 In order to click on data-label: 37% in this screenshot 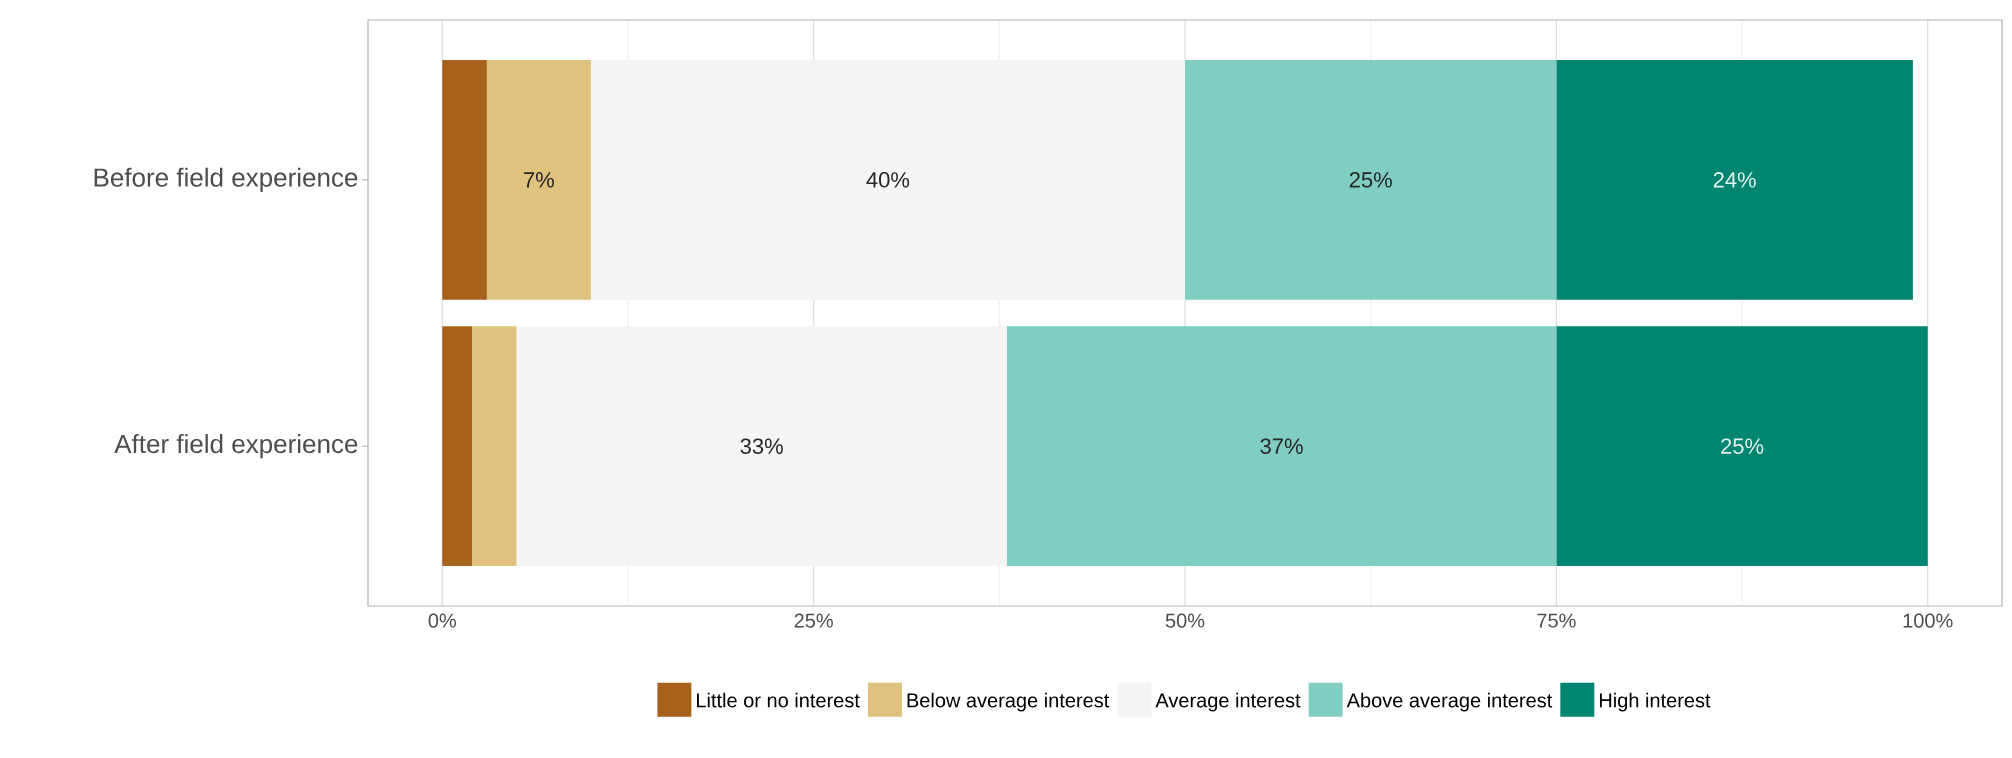, I will do `click(1281, 446)`.